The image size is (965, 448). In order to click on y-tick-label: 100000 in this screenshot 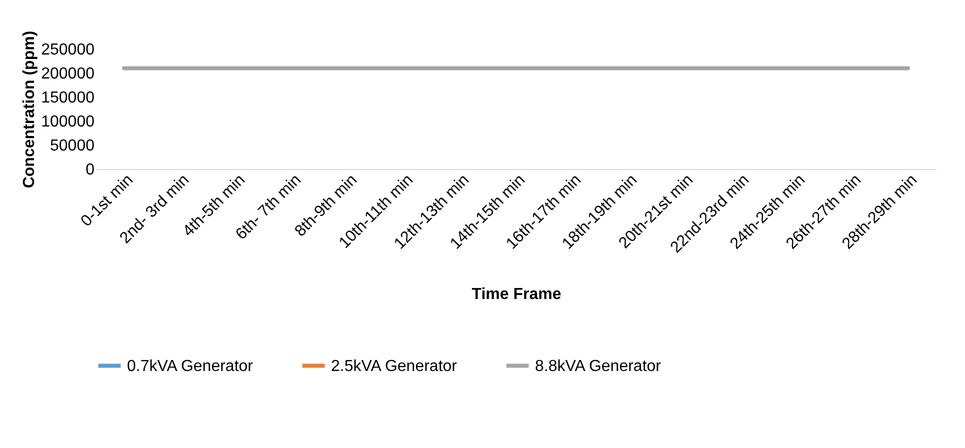, I will do `click(68, 122)`.